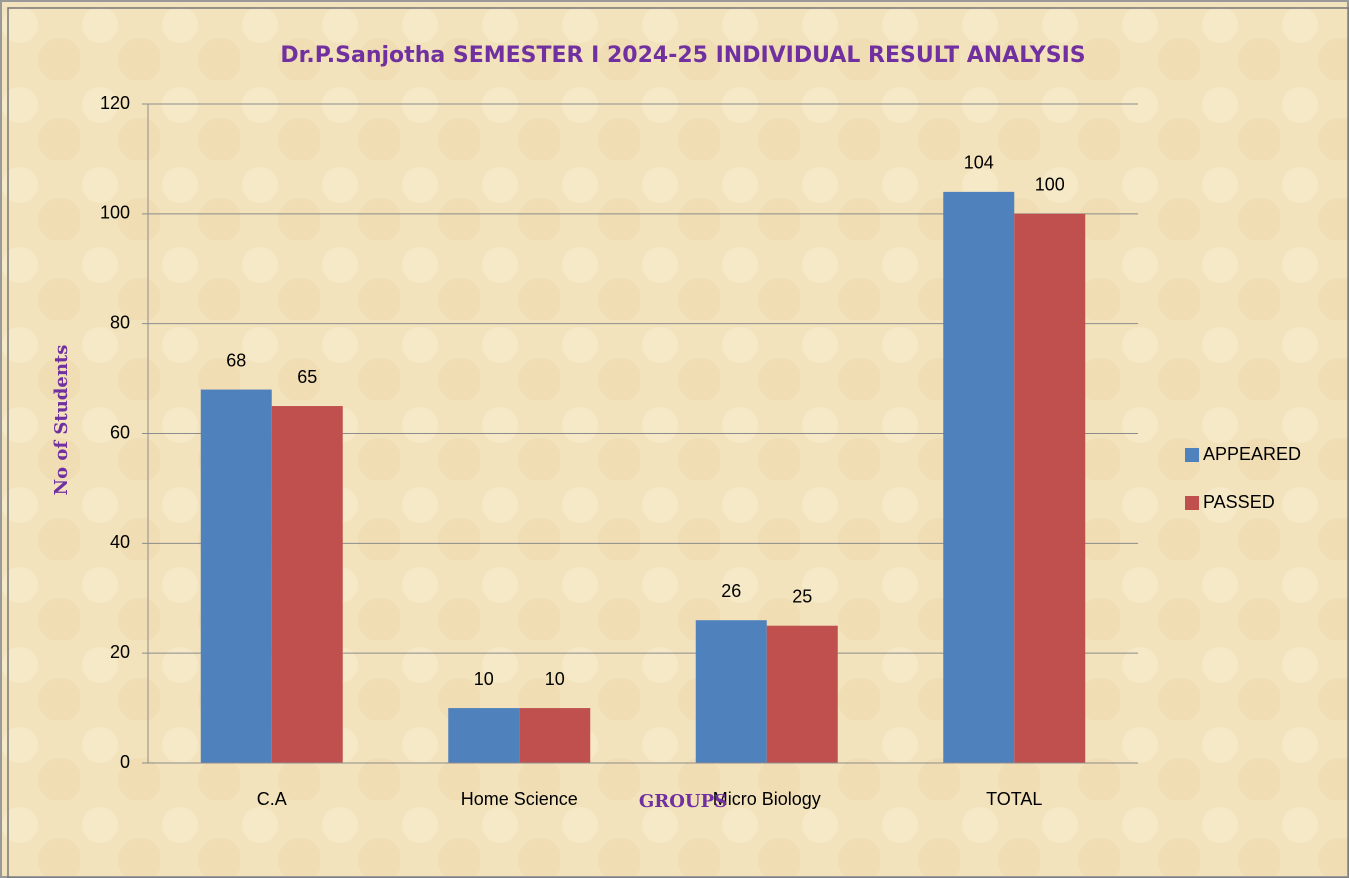 Image resolution: width=1349 pixels, height=878 pixels. I want to click on x-axis-title: GROUPS, so click(683, 801).